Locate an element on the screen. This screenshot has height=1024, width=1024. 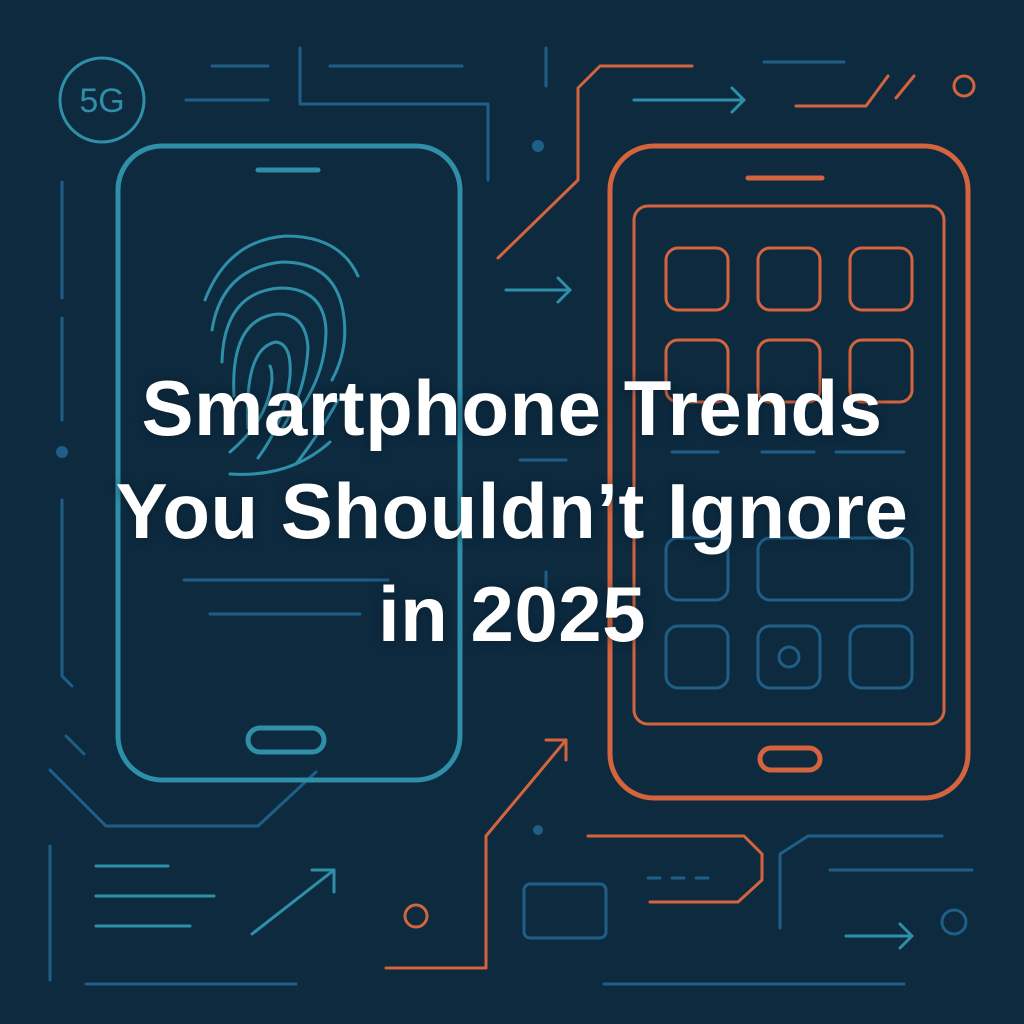
circuit-lines-top-right is located at coordinates (736, 160).